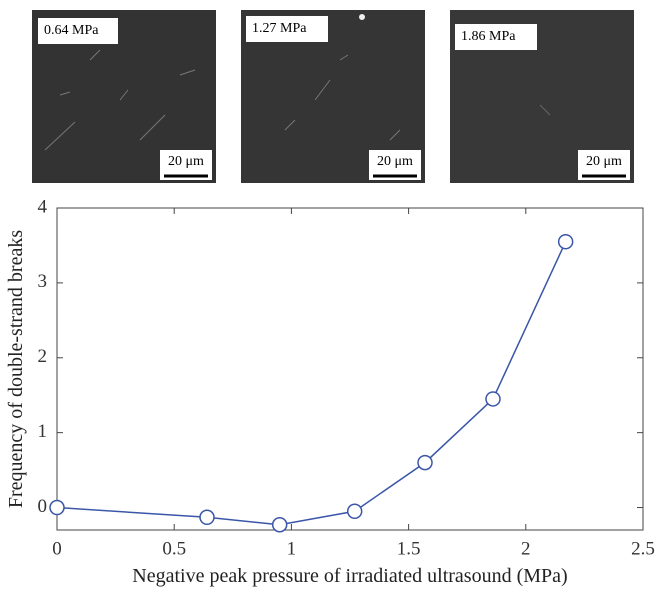 Image resolution: width=658 pixels, height=592 pixels. I want to click on panel: 1.27 MPa 20 μm, so click(333, 96).